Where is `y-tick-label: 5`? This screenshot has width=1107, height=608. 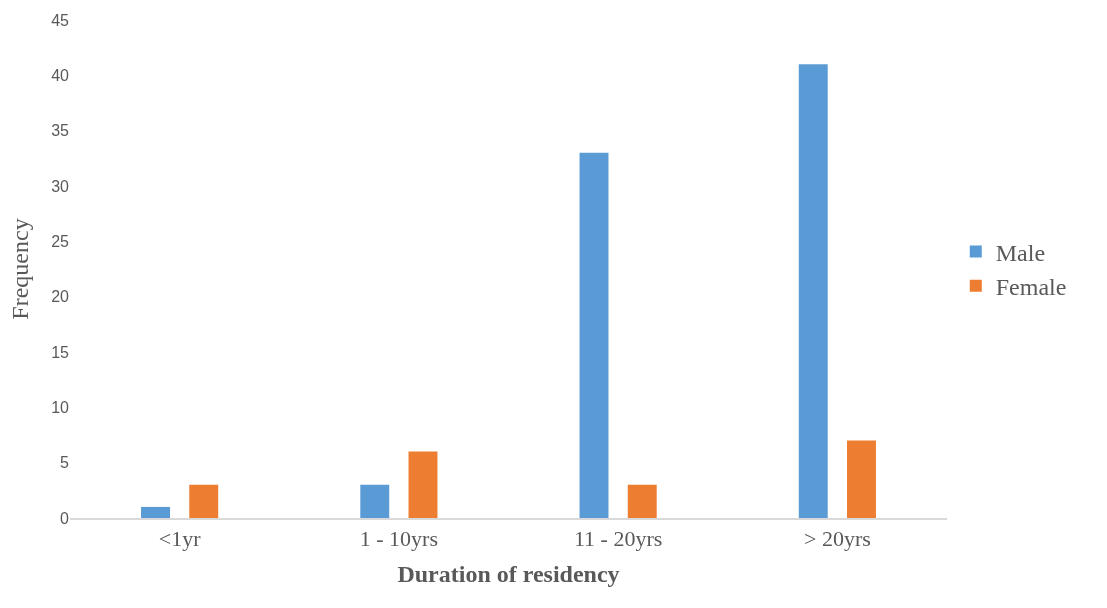 y-tick-label: 5 is located at coordinates (65, 463).